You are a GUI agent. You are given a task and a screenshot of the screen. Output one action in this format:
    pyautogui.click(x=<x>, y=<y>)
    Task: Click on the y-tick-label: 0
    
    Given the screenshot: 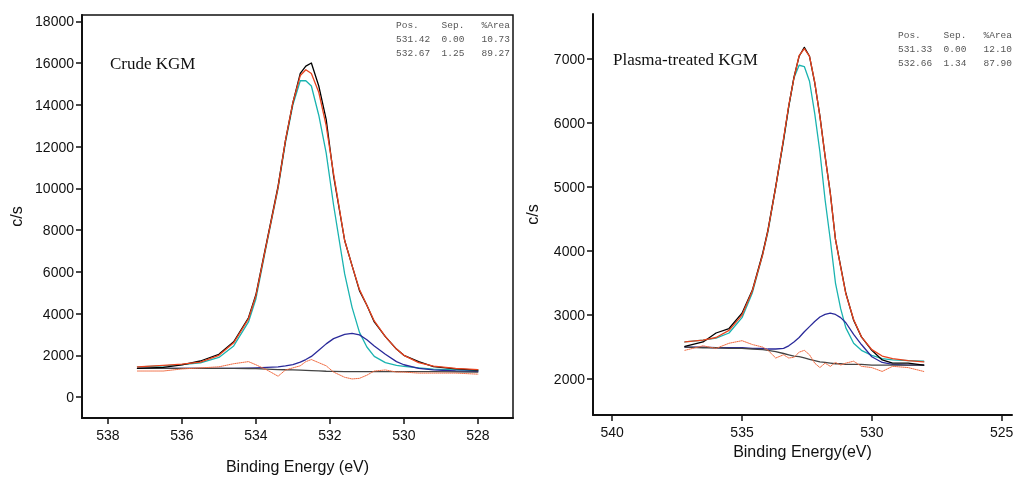 What is the action you would take?
    pyautogui.click(x=70, y=397)
    